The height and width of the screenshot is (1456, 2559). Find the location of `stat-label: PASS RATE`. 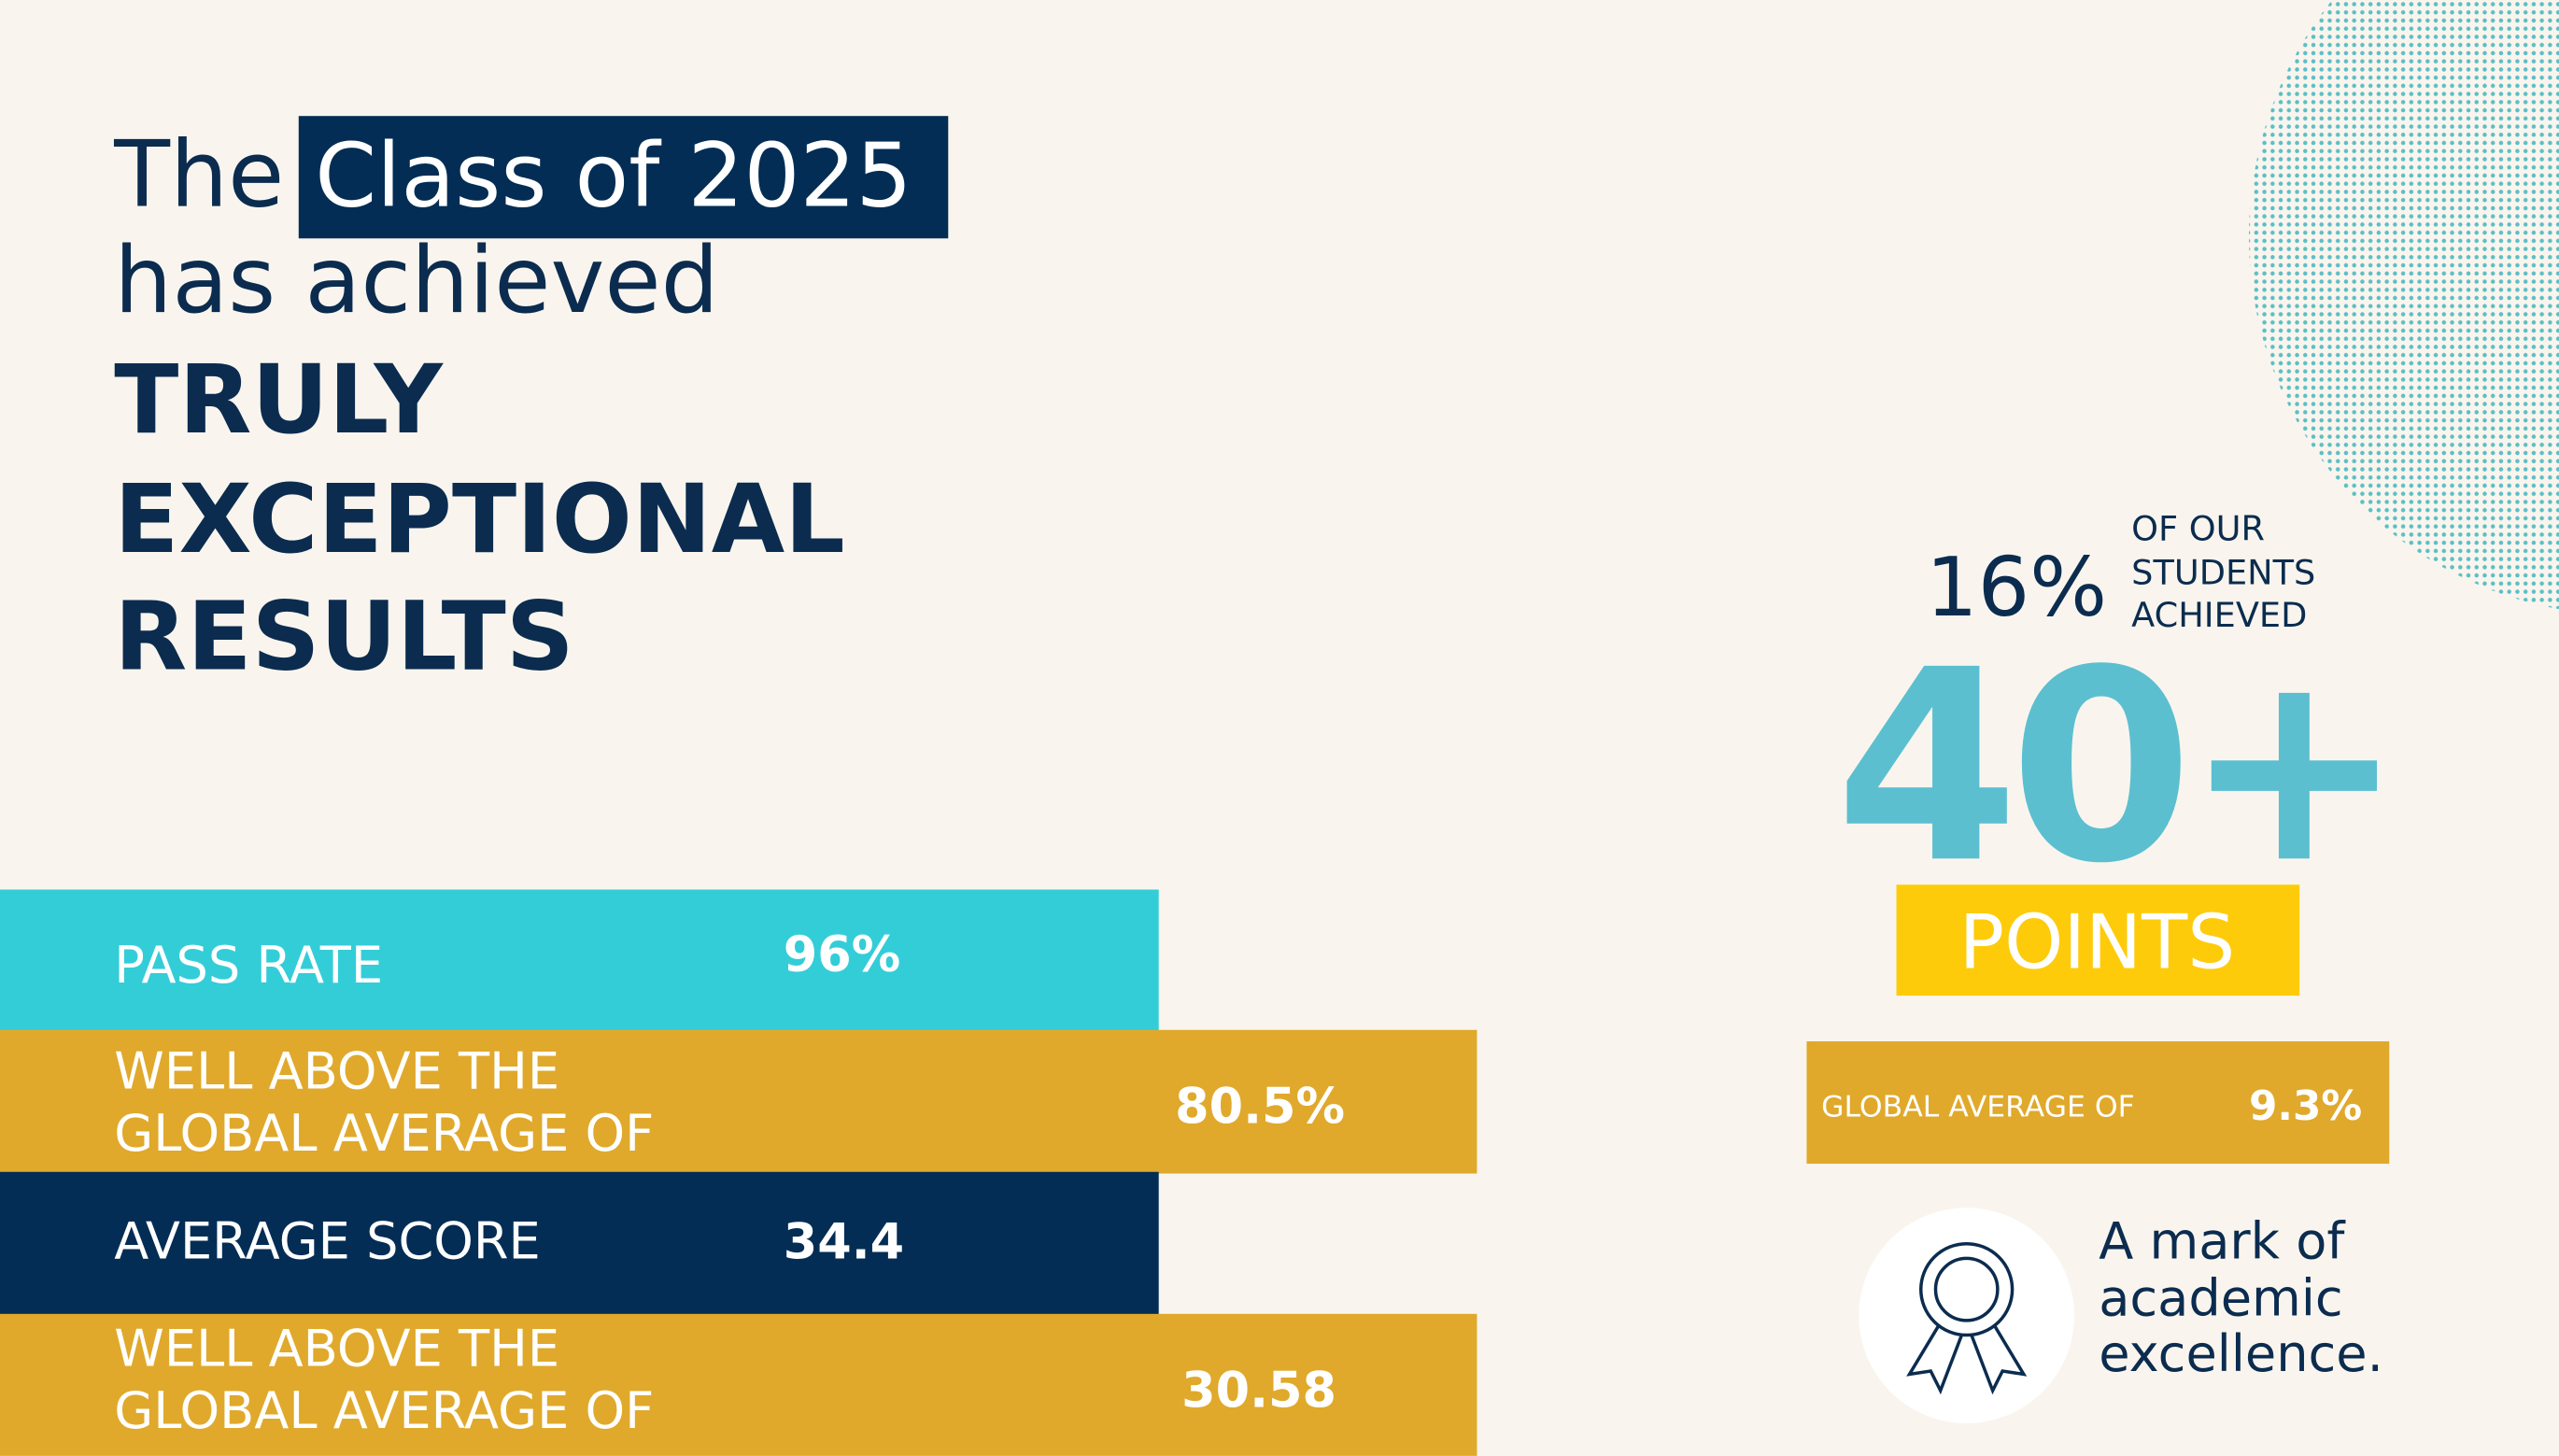

stat-label: PASS RATE is located at coordinates (249, 965).